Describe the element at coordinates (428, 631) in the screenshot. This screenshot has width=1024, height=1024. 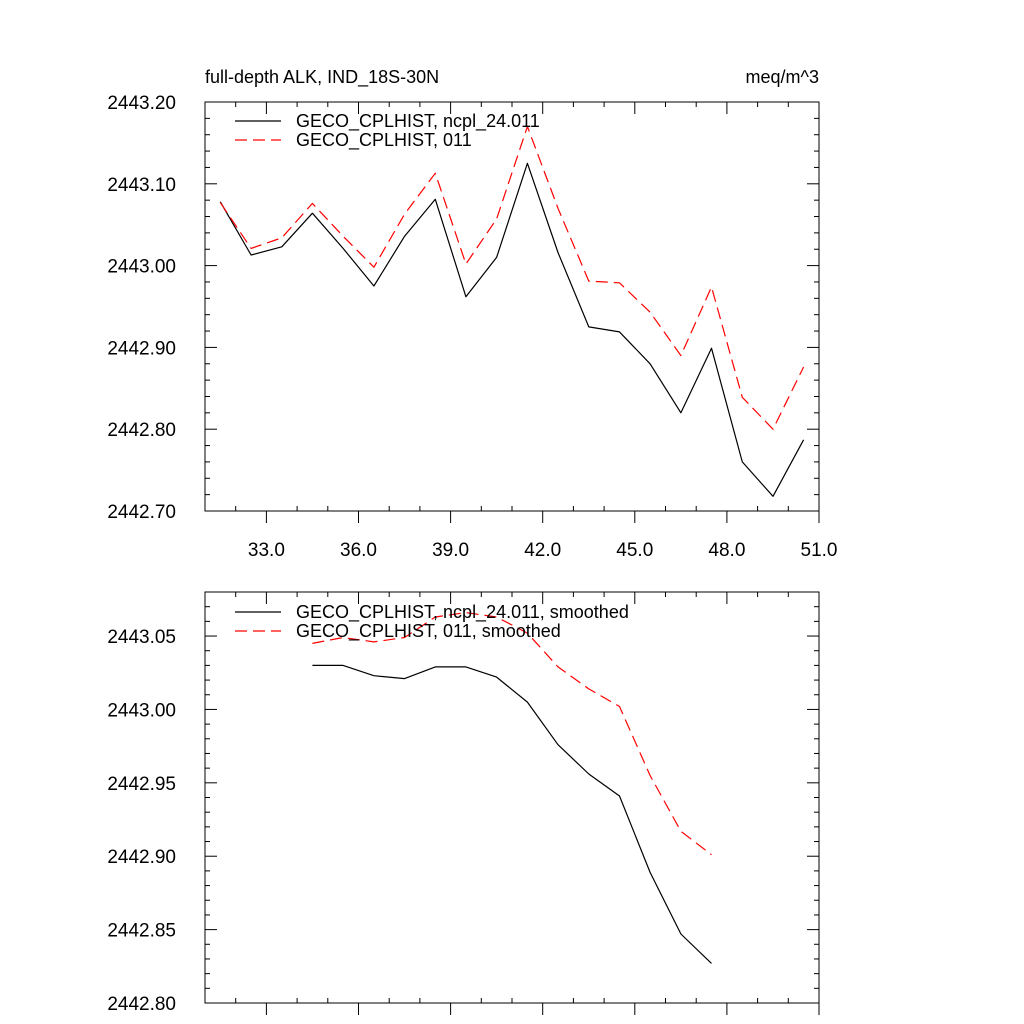
I see `legend-label-2: GECO_CPLHIST, 011, smoothed` at that location.